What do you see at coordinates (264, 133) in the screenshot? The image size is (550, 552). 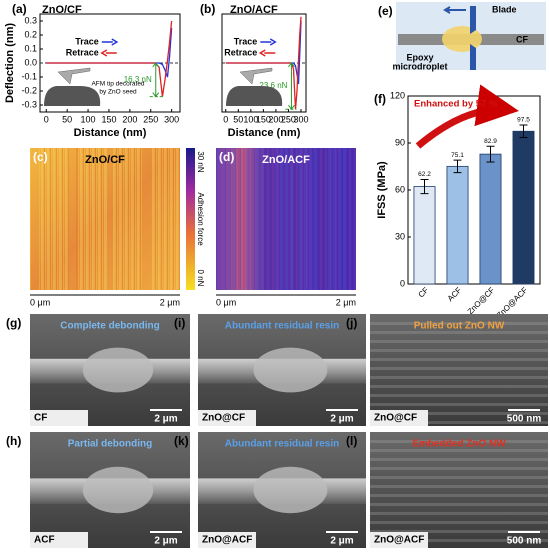 I see `x-axis-label: Distance (nm)` at bounding box center [264, 133].